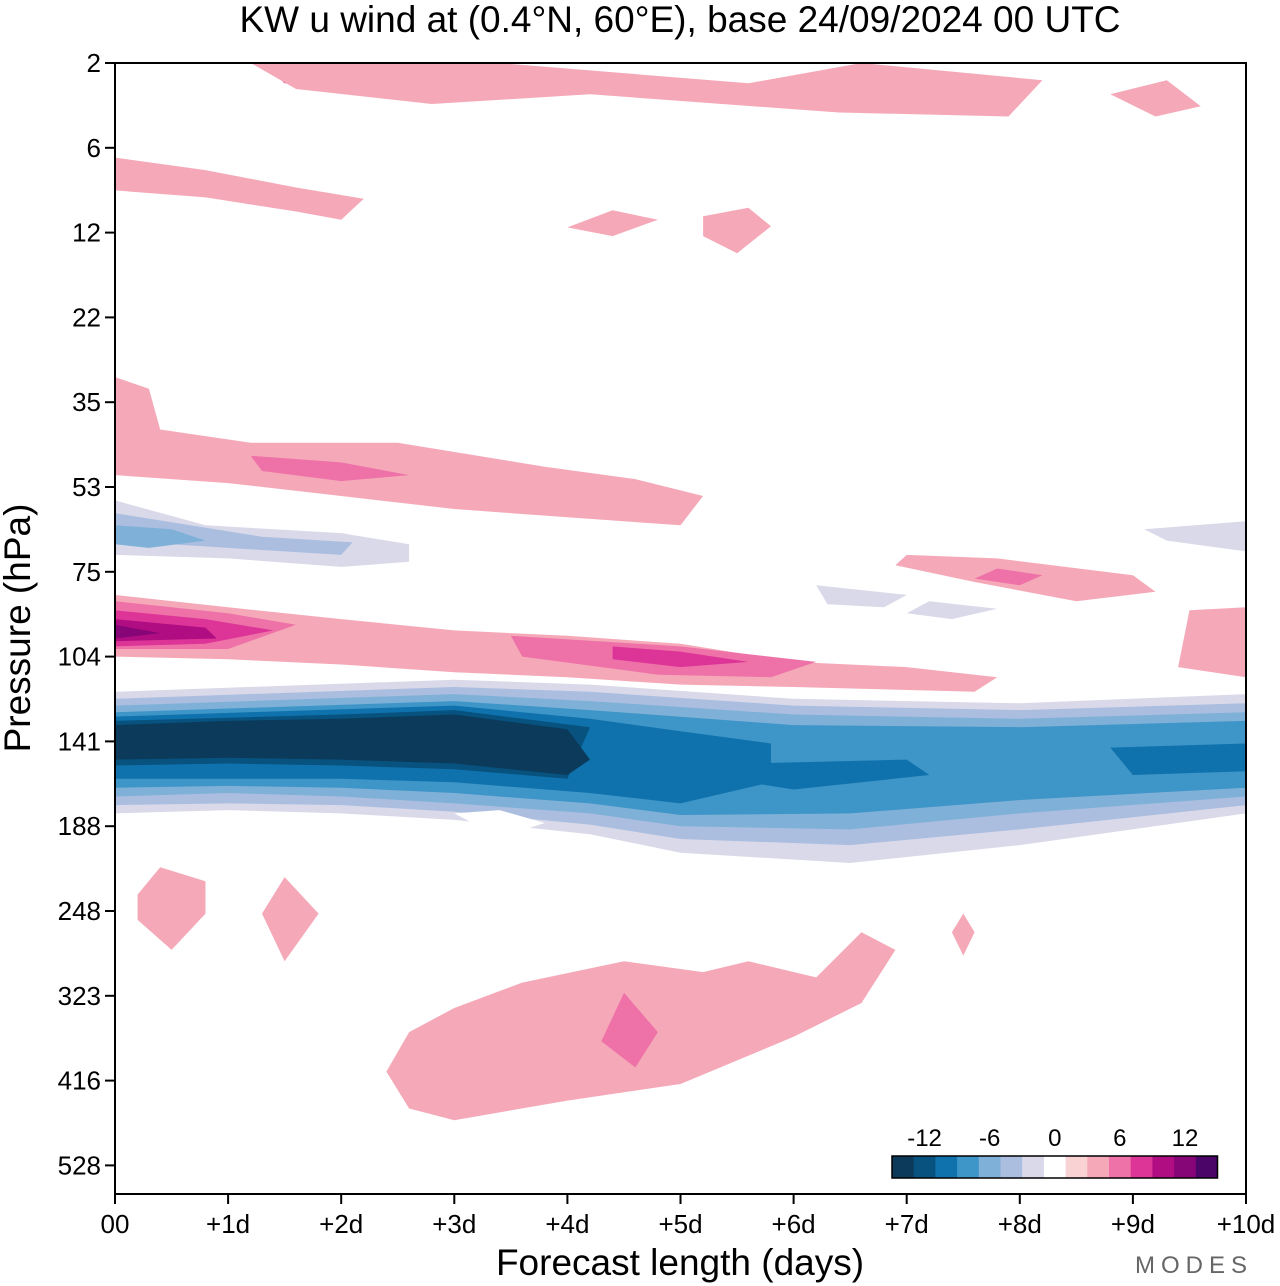  What do you see at coordinates (341, 1224) in the screenshot?
I see `x-tick-label: +2d` at bounding box center [341, 1224].